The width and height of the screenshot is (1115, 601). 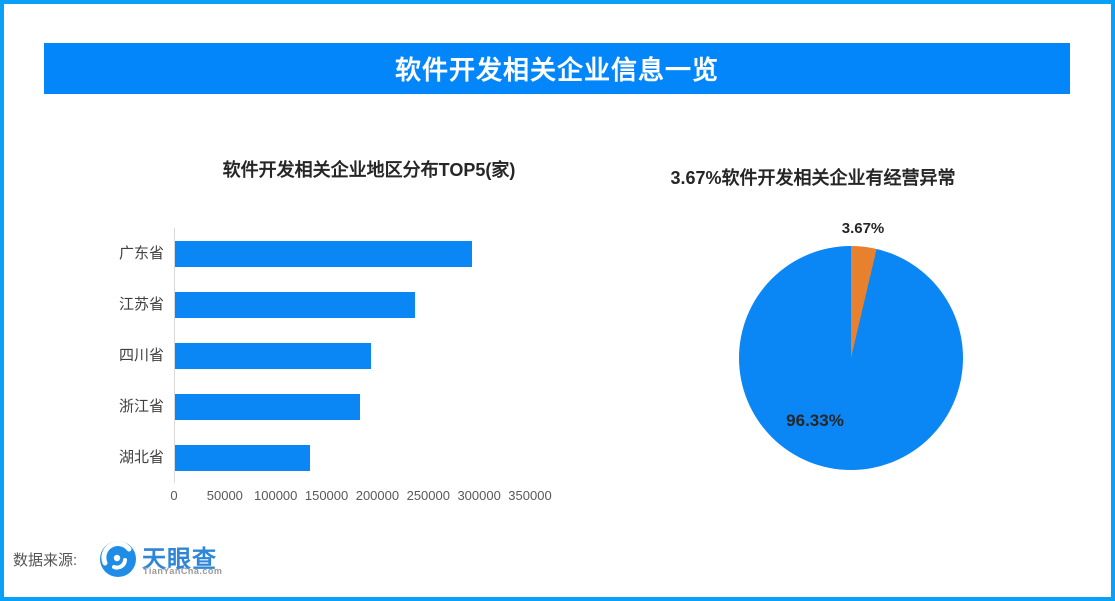 I want to click on tianyancha-eye-icon, so click(x=118, y=559).